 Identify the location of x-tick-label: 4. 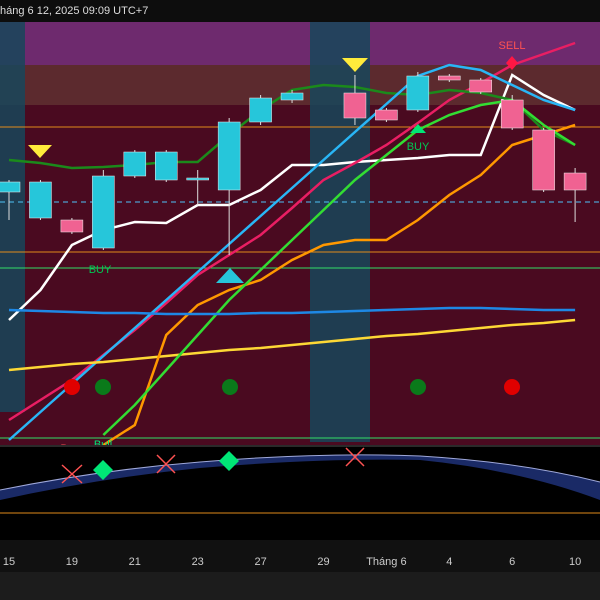
(449, 562).